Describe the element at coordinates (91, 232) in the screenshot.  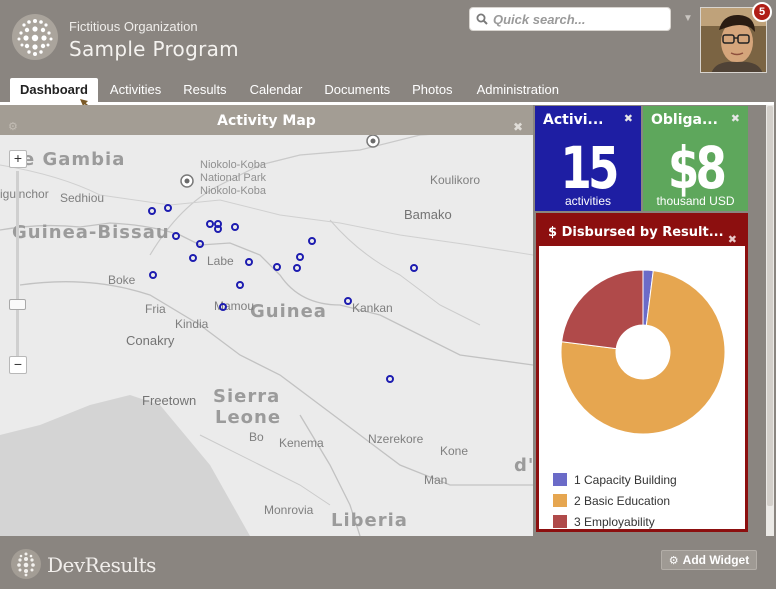
I see `map-label-guinea-bissau: Guinea-Bissau` at that location.